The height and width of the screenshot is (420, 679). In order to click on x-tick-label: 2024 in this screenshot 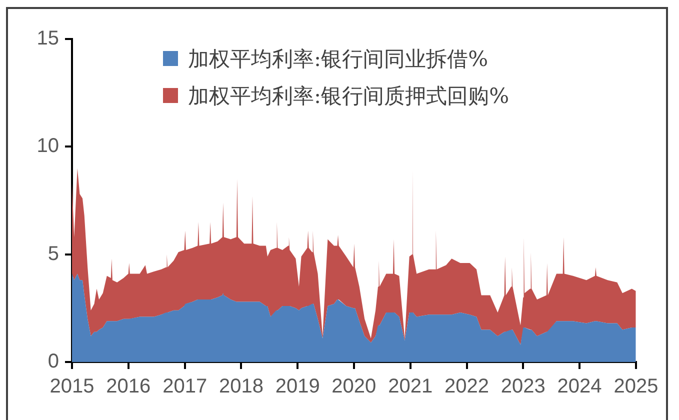, I will do `click(579, 387)`.